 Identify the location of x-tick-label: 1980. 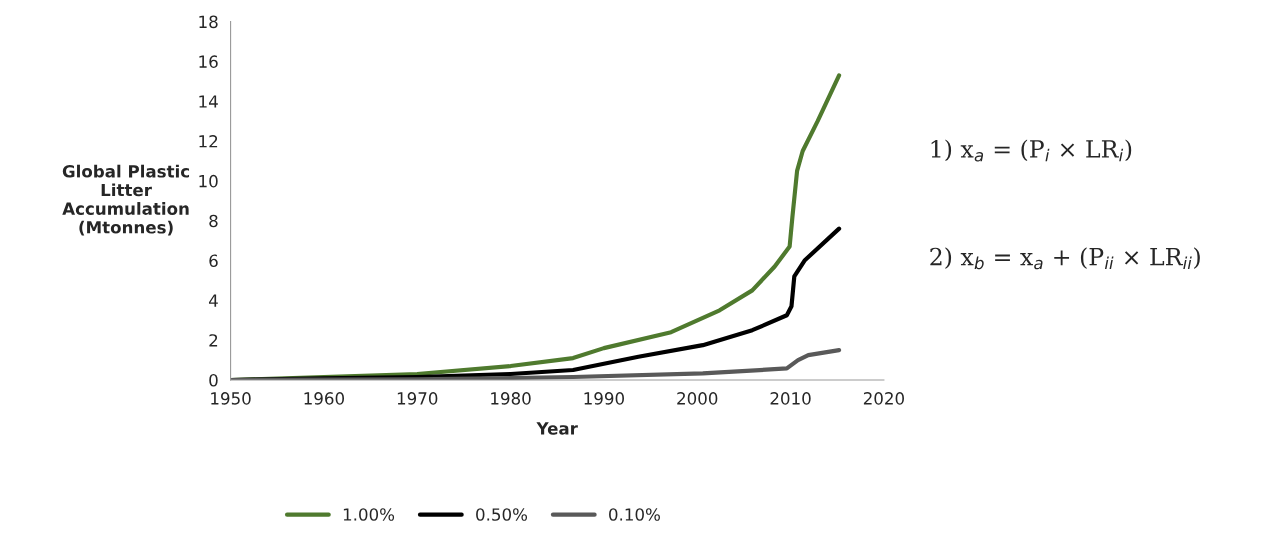
(511, 398).